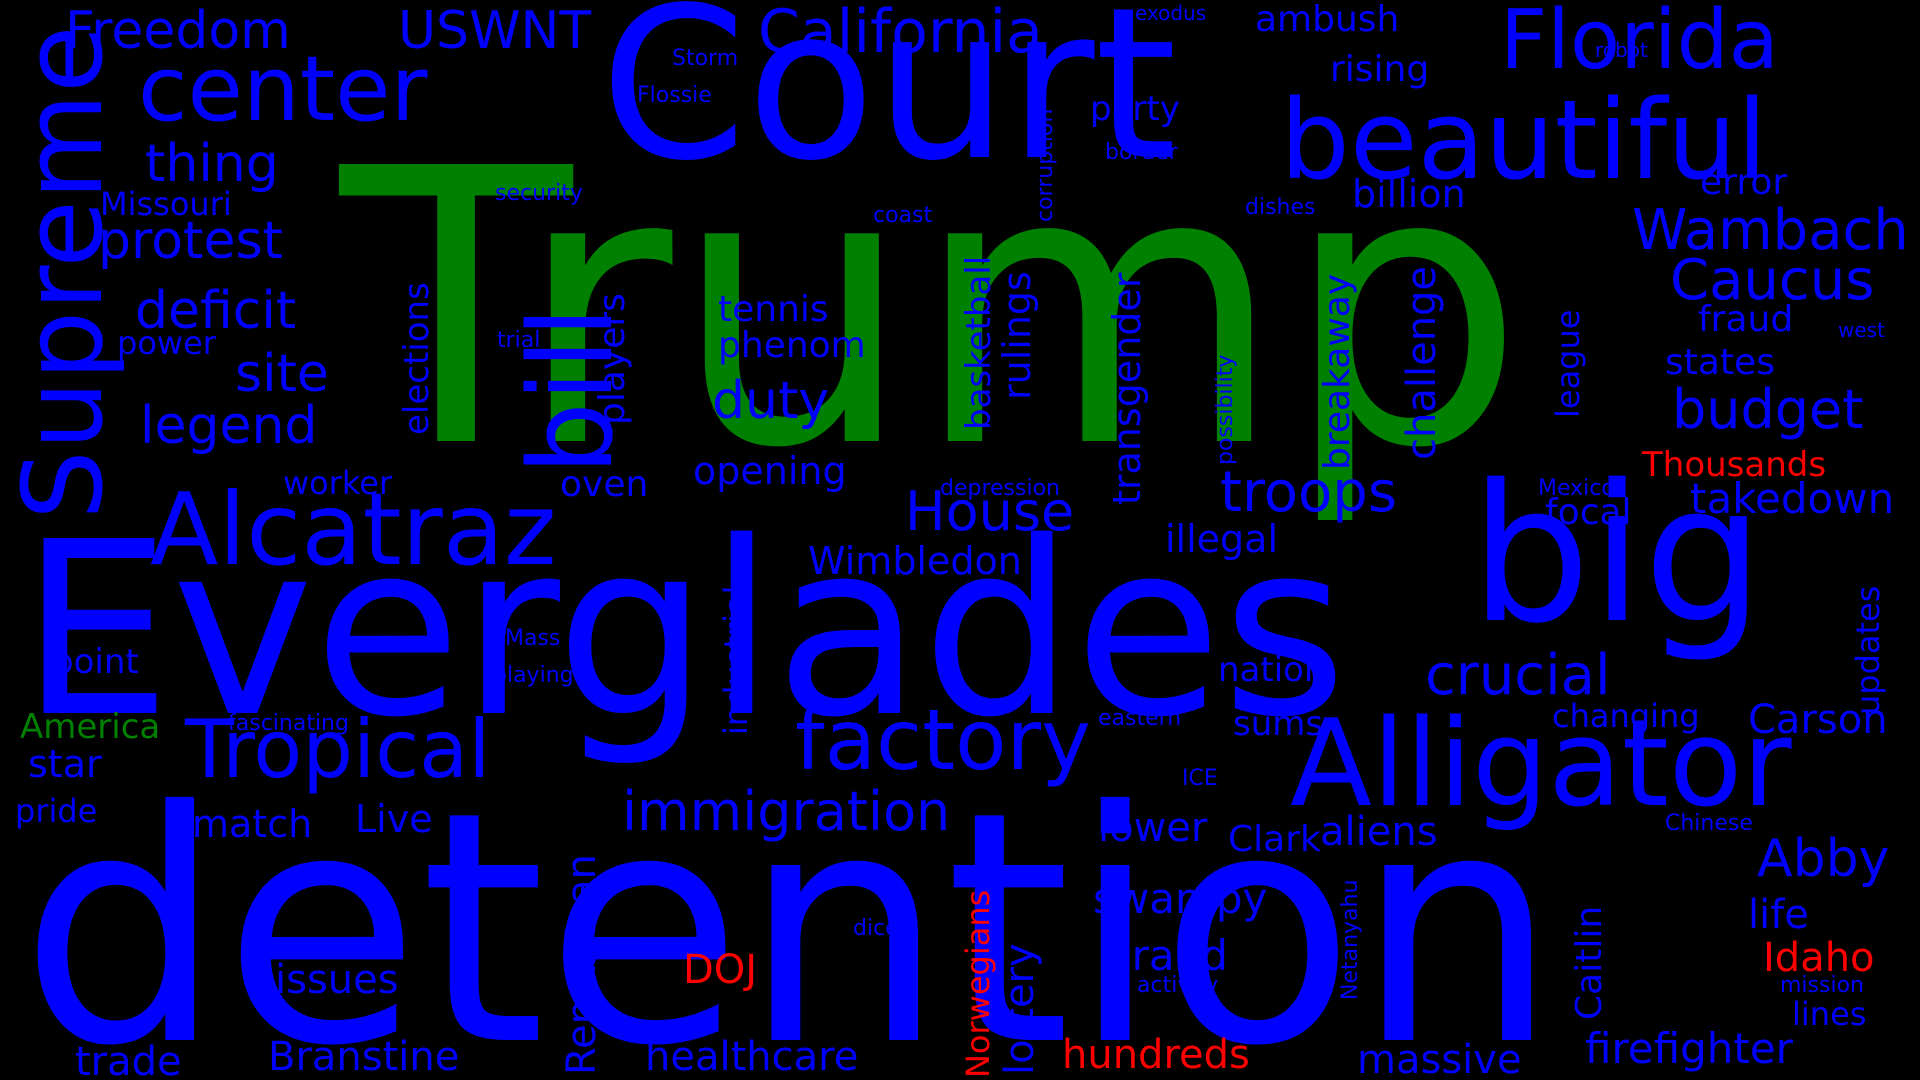  Describe the element at coordinates (1823, 859) in the screenshot. I see `word-abby: Abby` at that location.